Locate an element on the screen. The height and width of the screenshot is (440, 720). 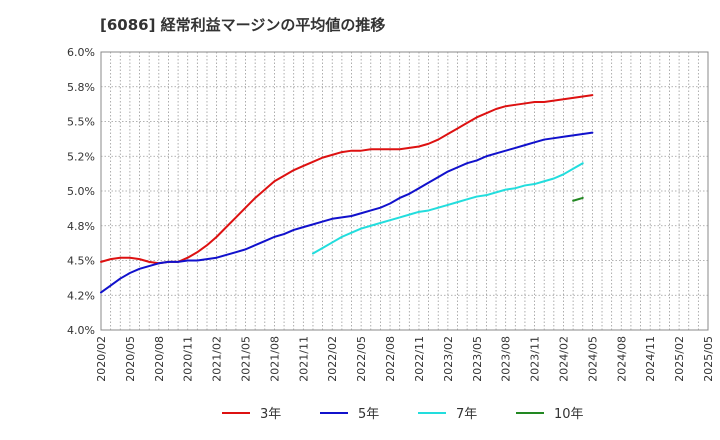
legend-label: 7年 is located at coordinates (466, 414).